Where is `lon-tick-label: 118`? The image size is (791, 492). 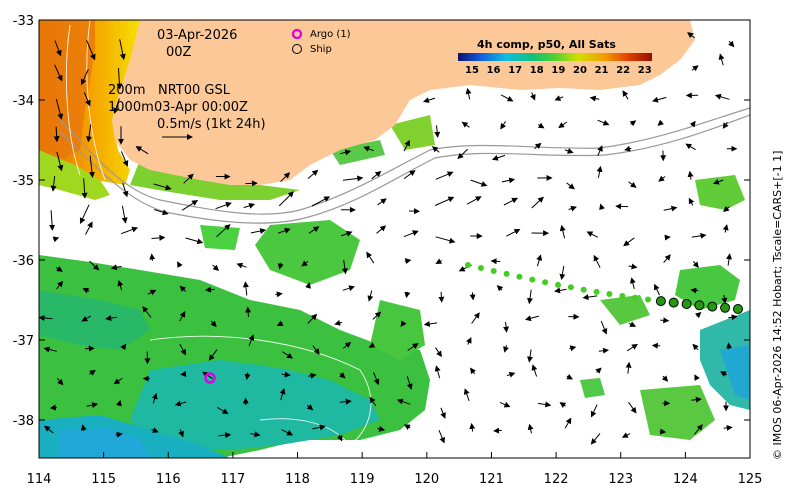 lon-tick-label: 118 is located at coordinates (297, 479).